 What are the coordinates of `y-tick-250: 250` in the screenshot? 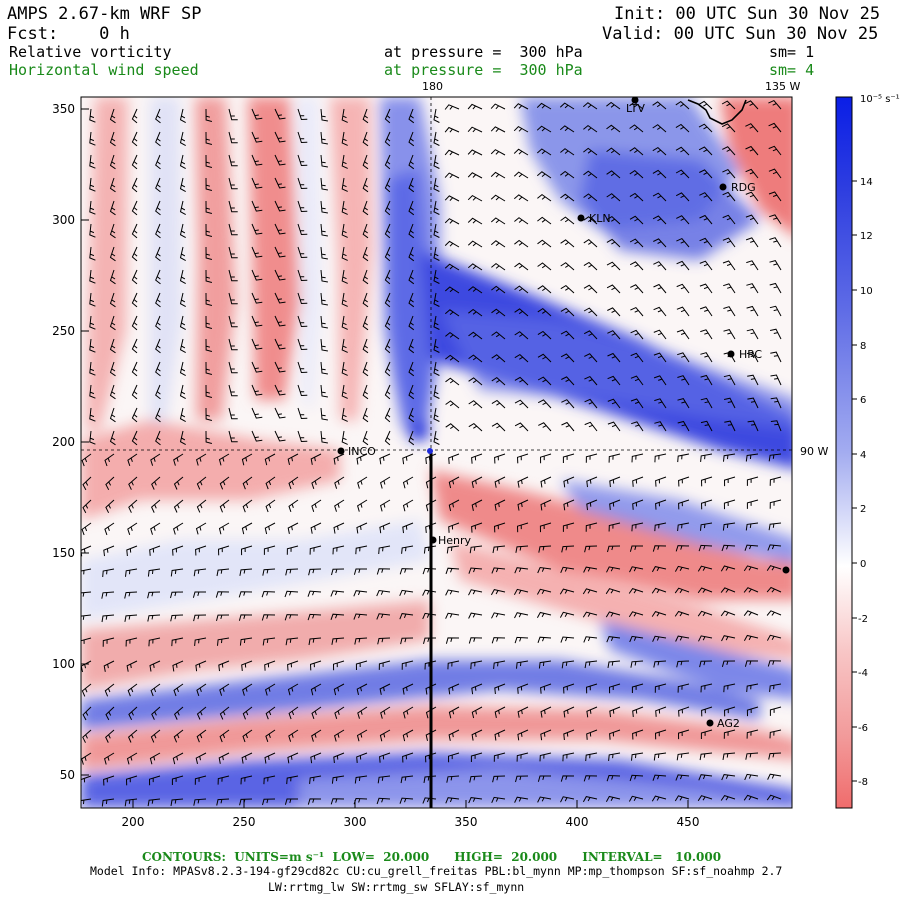 It's located at (63, 331).